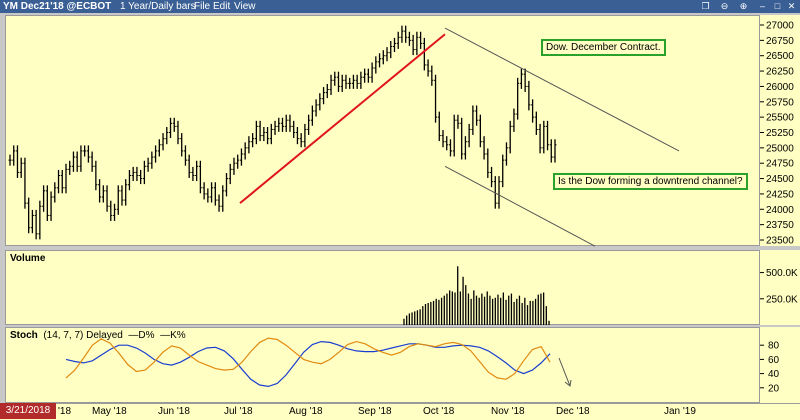  What do you see at coordinates (308, 358) in the screenshot?
I see `k-line` at bounding box center [308, 358].